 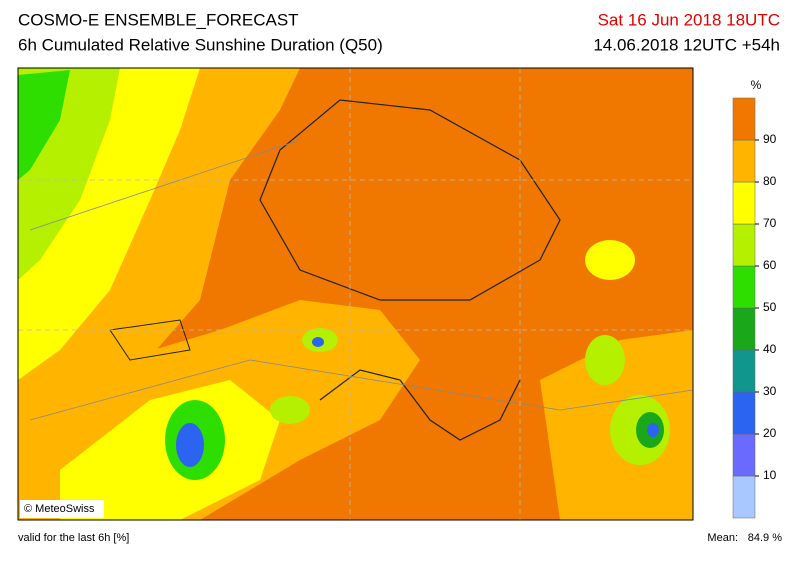 I want to click on mean-label: Mean:, so click(x=722, y=538).